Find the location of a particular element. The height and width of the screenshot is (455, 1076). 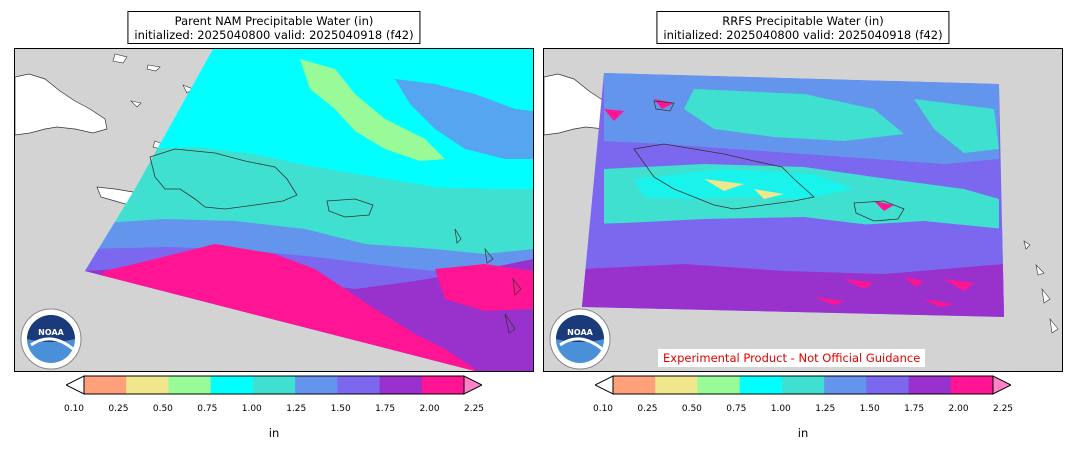

rrfs-title-line1: RRFS Precipitable Water (in) is located at coordinates (803, 21).